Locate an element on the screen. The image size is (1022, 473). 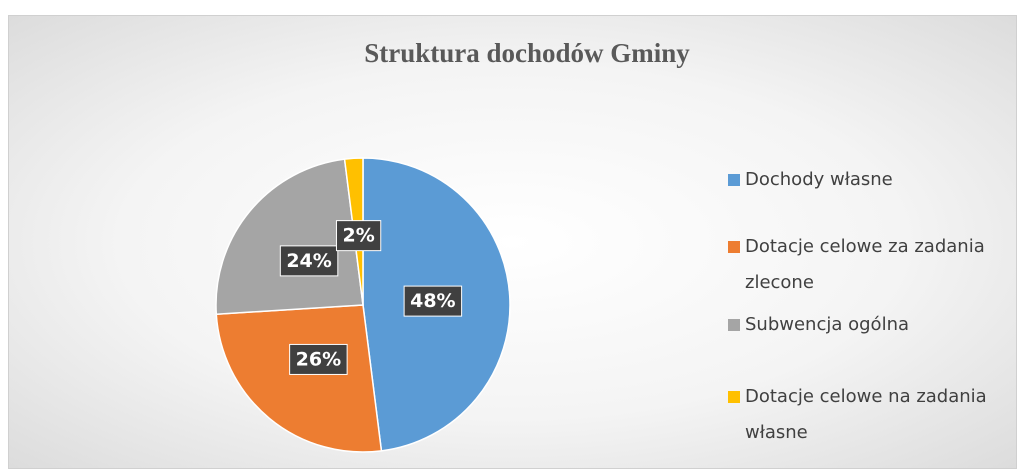
data-label-text: 48% is located at coordinates (432, 301).